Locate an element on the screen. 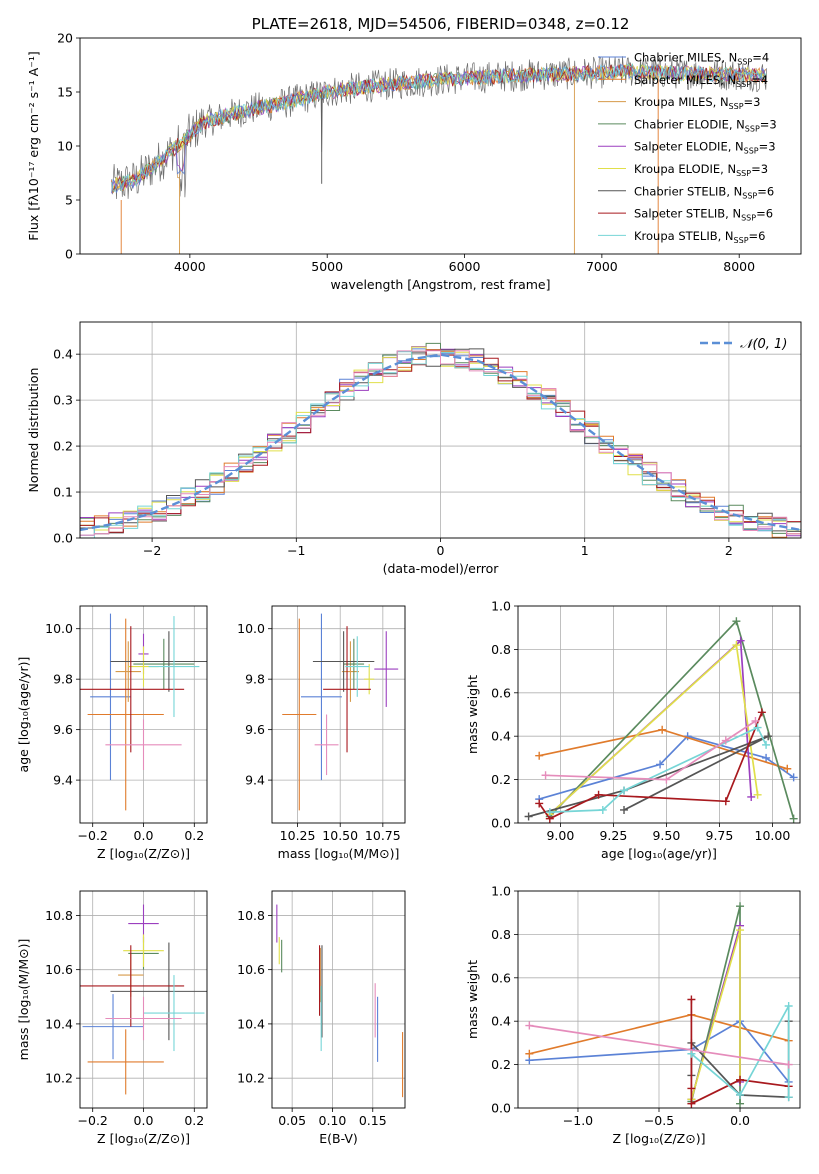 This screenshot has height=1174, width=819. weight-vs-age-lines is located at coordinates (661, 720).